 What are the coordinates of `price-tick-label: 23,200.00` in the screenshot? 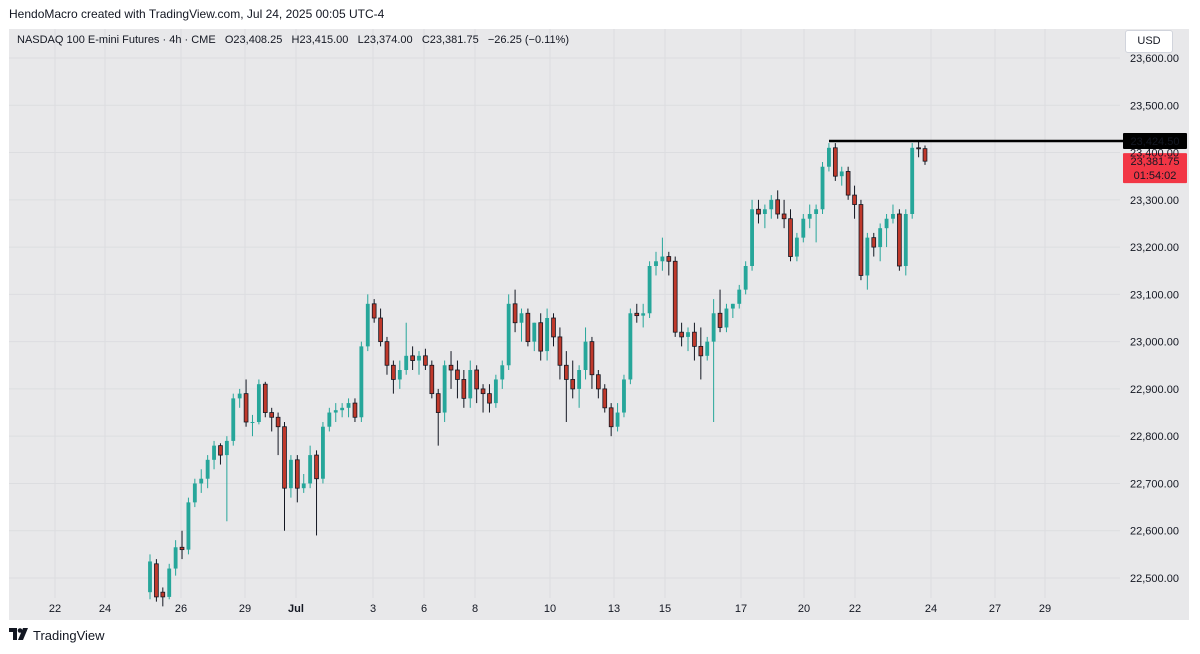 It's located at (1154, 248).